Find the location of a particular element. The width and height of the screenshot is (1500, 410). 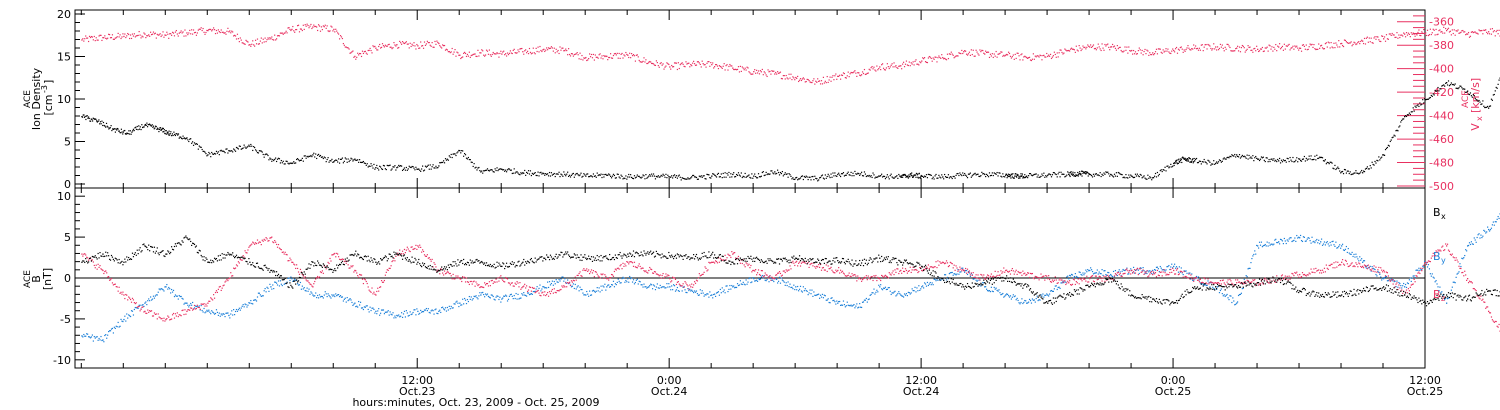

vx-series-point is located at coordinates (103, 37).